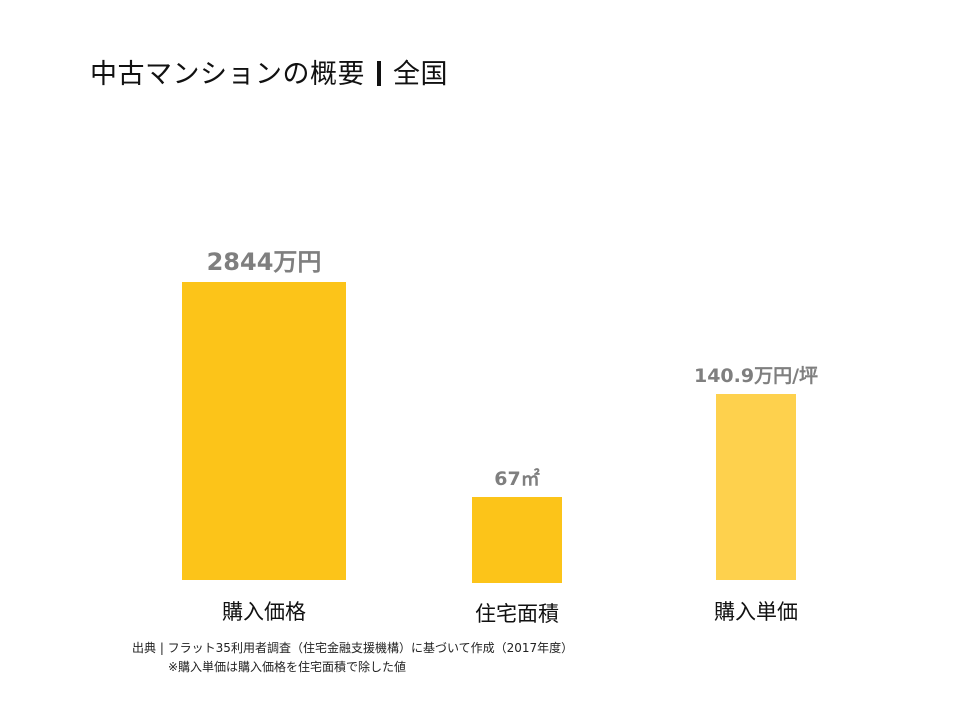 The image size is (960, 720). Describe the element at coordinates (756, 487) in the screenshot. I see `bar-unit-price` at that location.